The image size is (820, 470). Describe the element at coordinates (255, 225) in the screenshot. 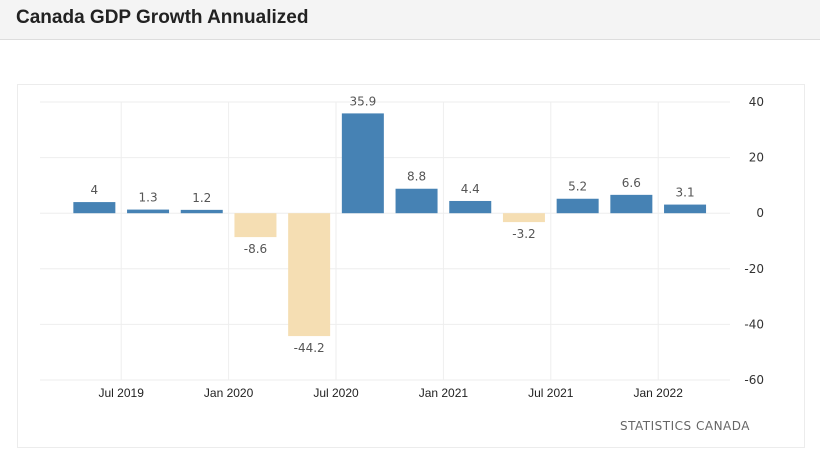

I see `bar-2020-q1` at that location.